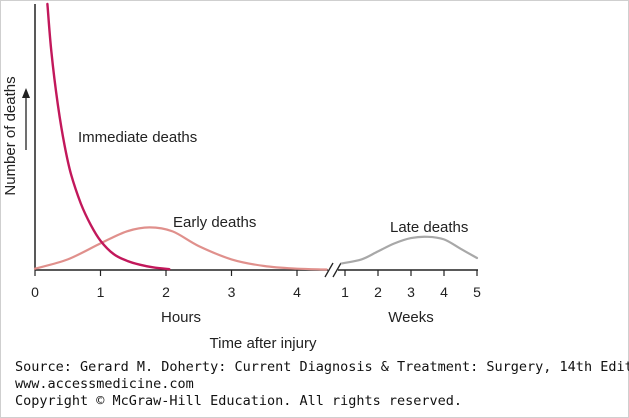  Describe the element at coordinates (35, 292) in the screenshot. I see `x-tick-label: 0` at that location.